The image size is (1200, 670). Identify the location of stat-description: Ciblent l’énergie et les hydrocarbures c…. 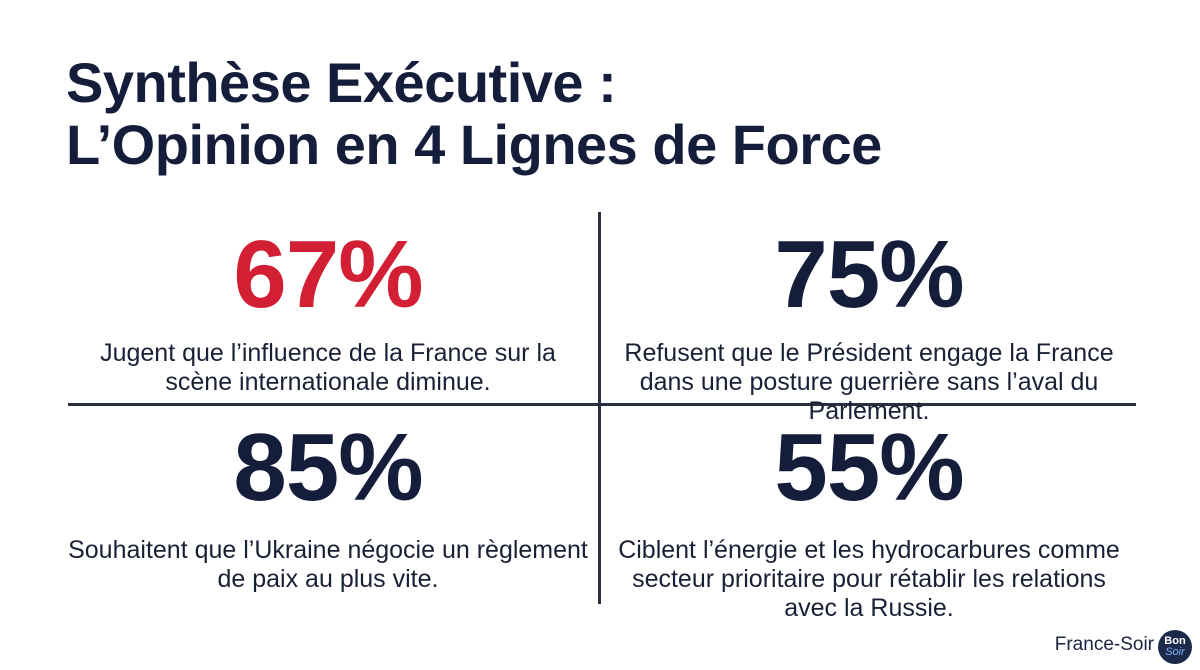
(869, 579).